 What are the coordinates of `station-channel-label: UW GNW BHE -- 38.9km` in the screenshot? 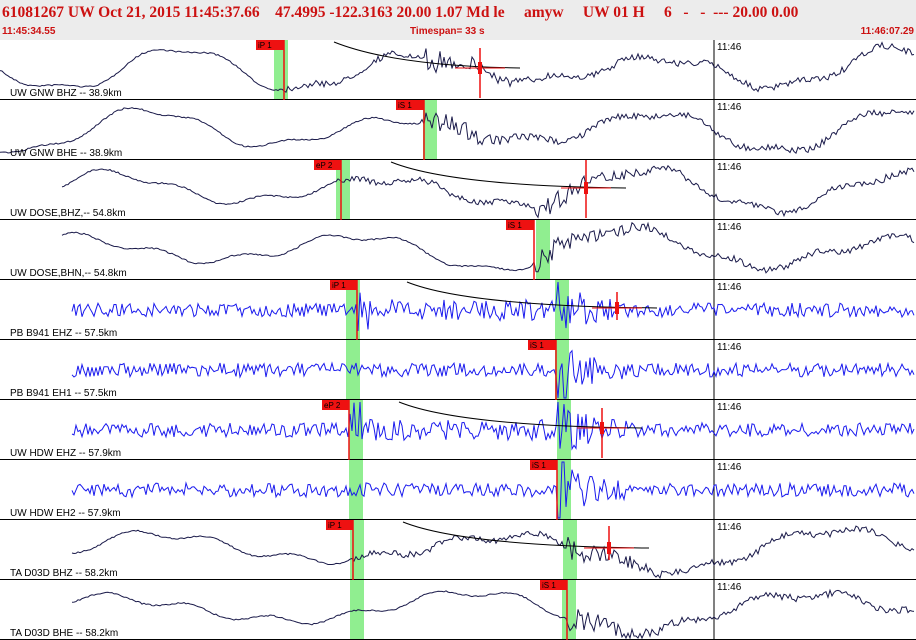 It's located at (66, 153).